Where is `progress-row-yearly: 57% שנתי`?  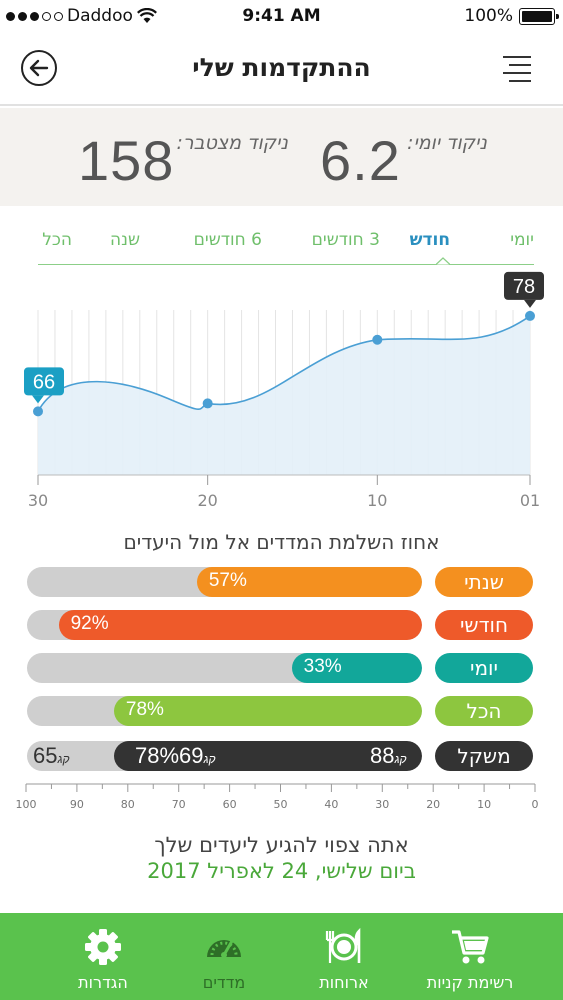
progress-row-yearly: 57% שנתי is located at coordinates (281, 582).